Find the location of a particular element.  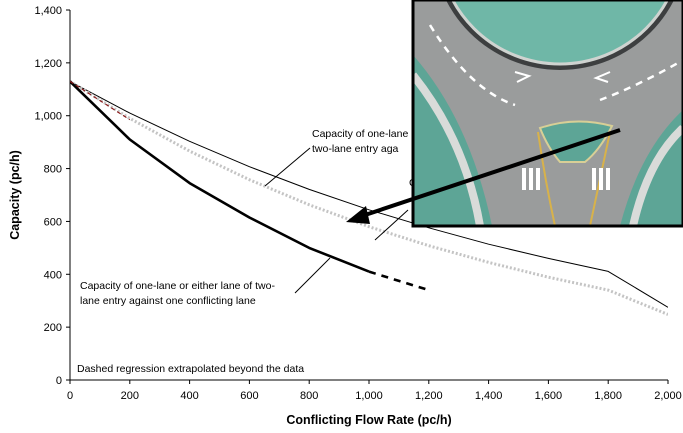

x-tick-label: 1,000 is located at coordinates (369, 396).